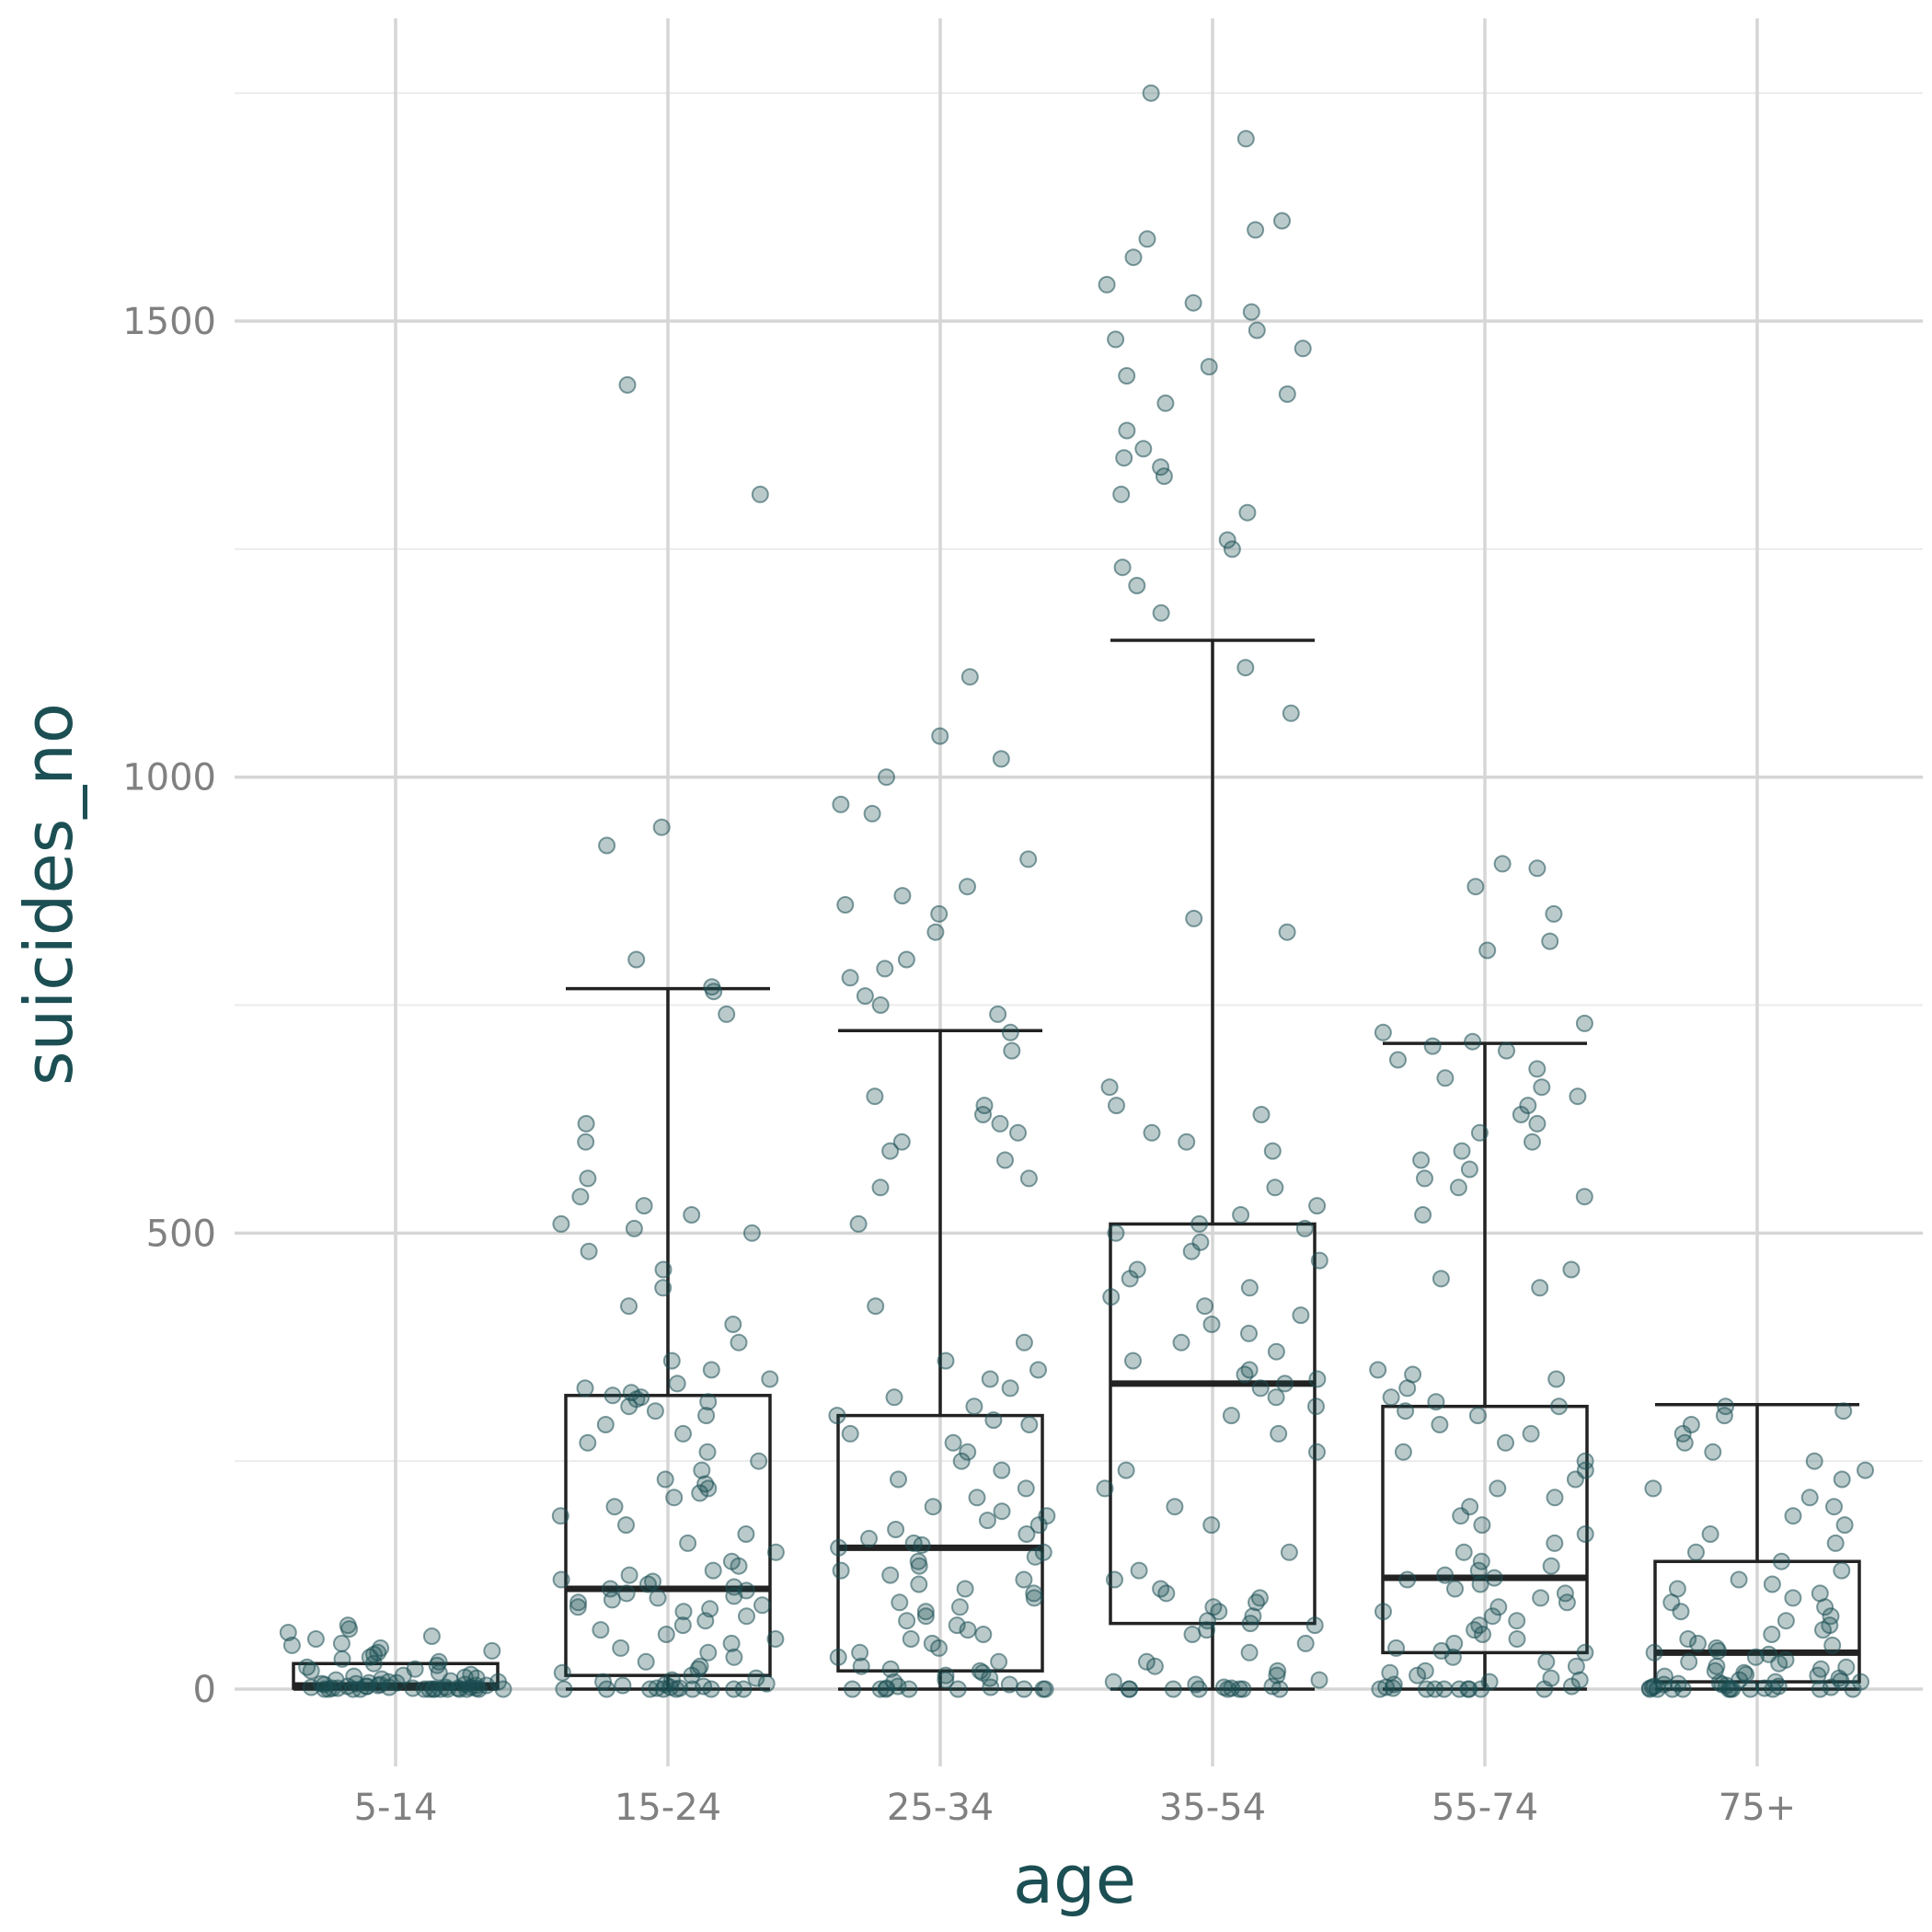 This screenshot has height=1932, width=1932. Describe the element at coordinates (204, 1690) in the screenshot. I see `y-tick-label: 0` at that location.